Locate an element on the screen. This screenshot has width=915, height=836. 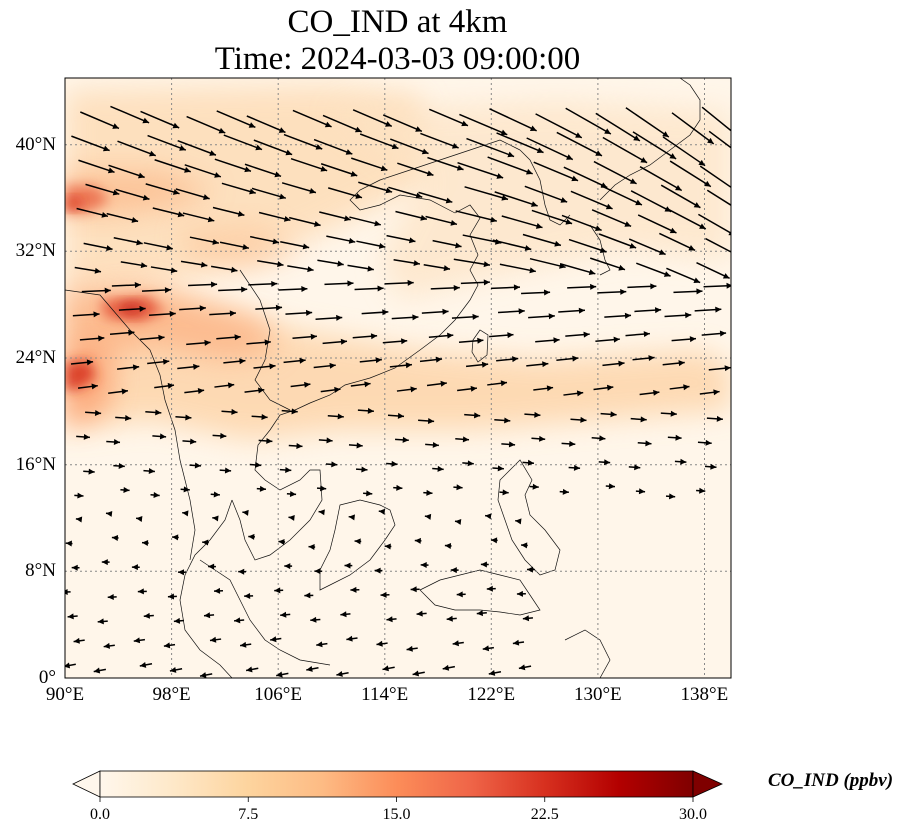
lat-tick-label: 8°N is located at coordinates (40, 571).